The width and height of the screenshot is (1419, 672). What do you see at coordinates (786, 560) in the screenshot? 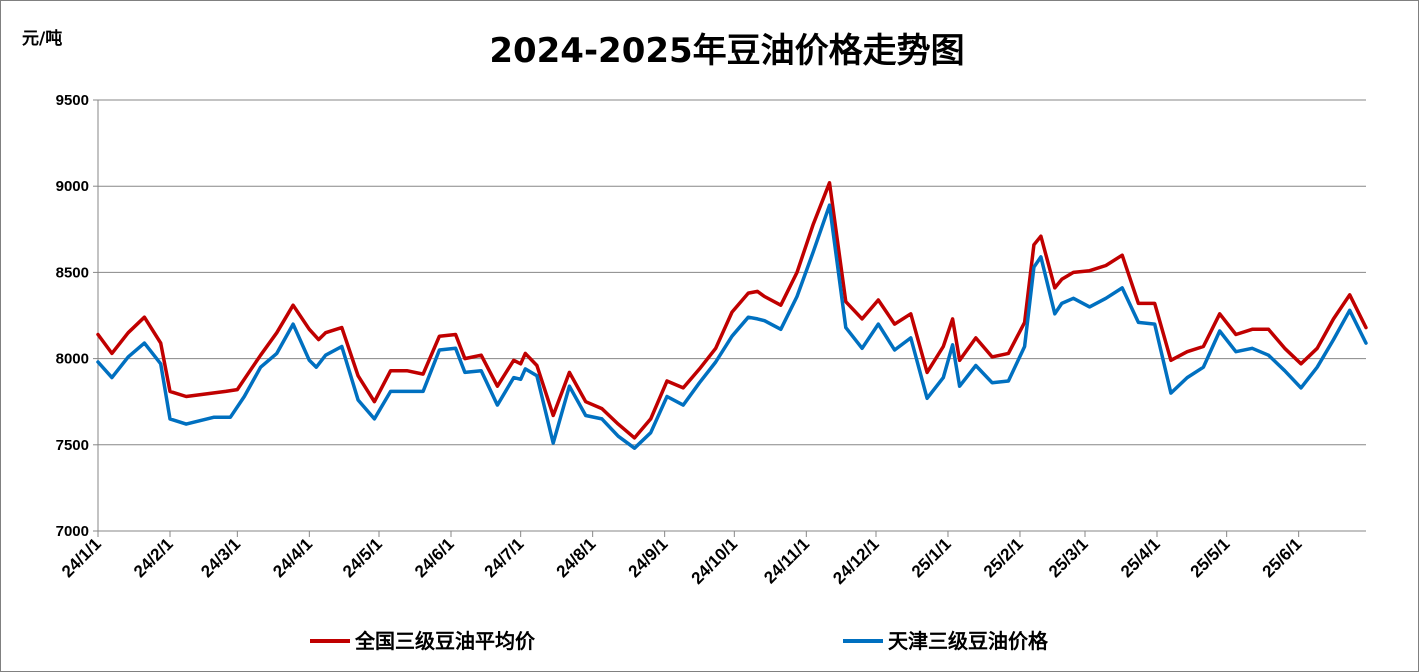
I see `x-tick-label-10: 24/11/1` at bounding box center [786, 560].